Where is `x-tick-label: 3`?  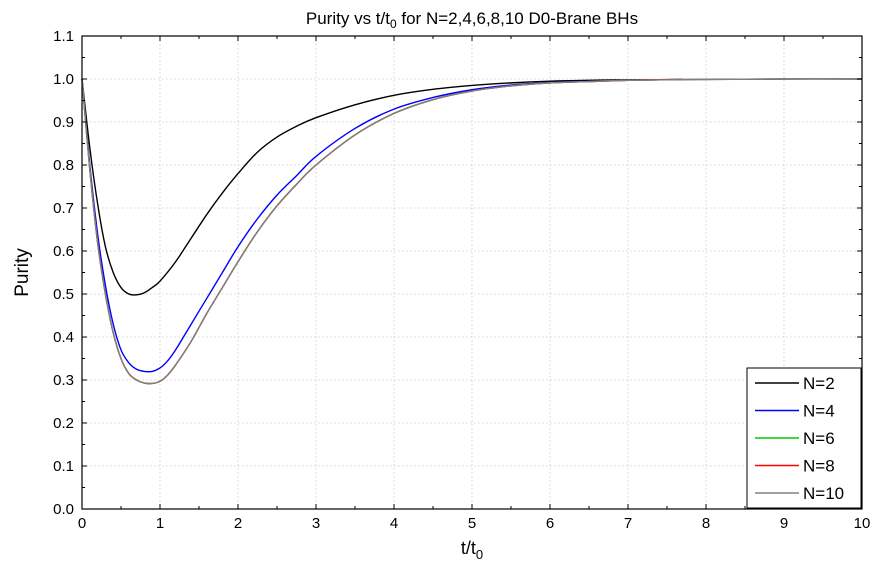
x-tick-label: 3 is located at coordinates (316, 523).